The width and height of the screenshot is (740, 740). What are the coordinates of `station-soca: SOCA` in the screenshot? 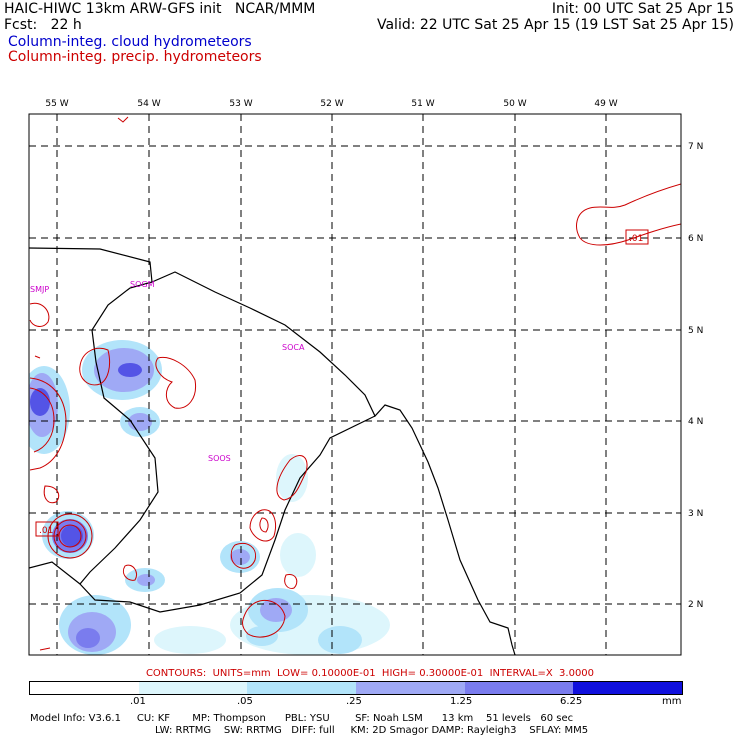 It's located at (293, 347).